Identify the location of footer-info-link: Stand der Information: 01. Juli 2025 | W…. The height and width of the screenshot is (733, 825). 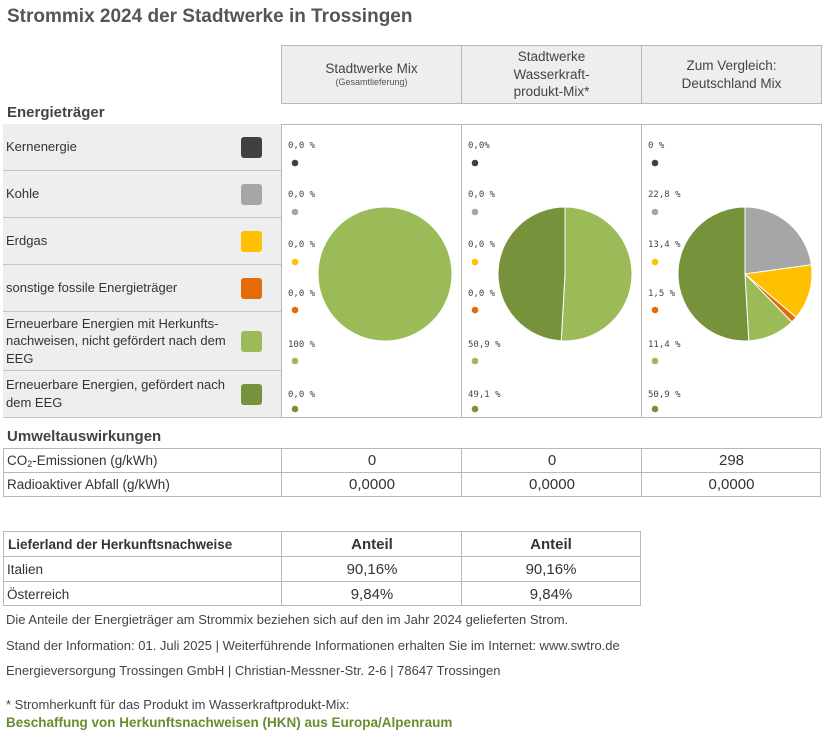
(313, 645).